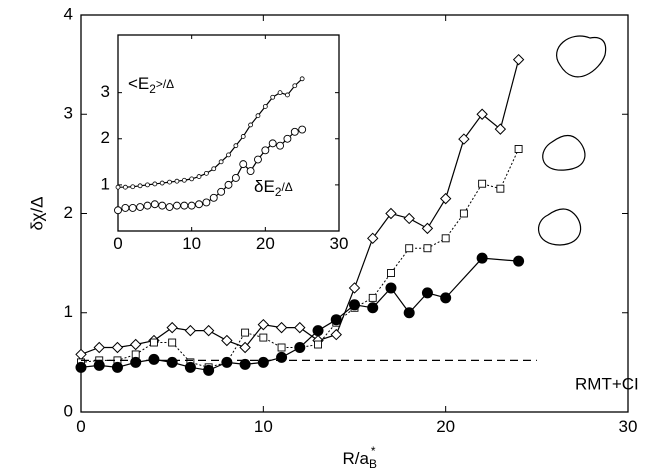  I want to click on series-label-part: /Δ, so click(286, 187).